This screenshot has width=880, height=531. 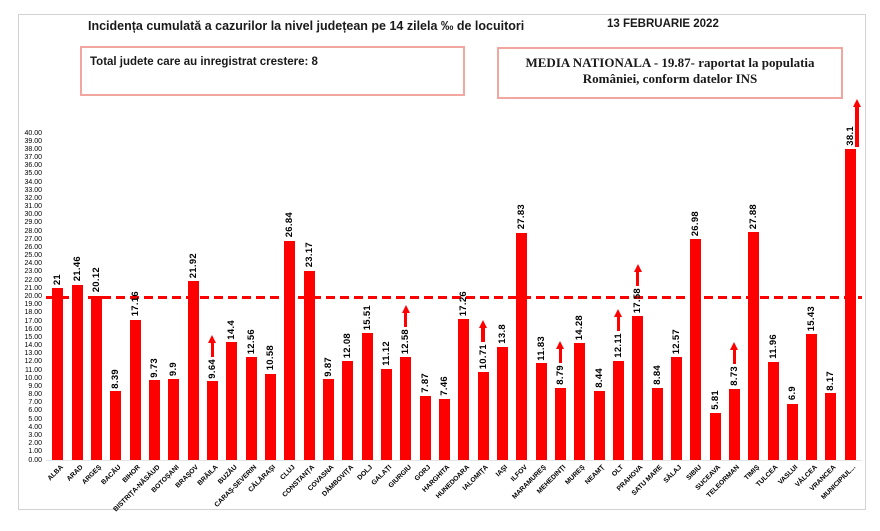 I want to click on bar-group: 9.87, so click(x=328, y=296).